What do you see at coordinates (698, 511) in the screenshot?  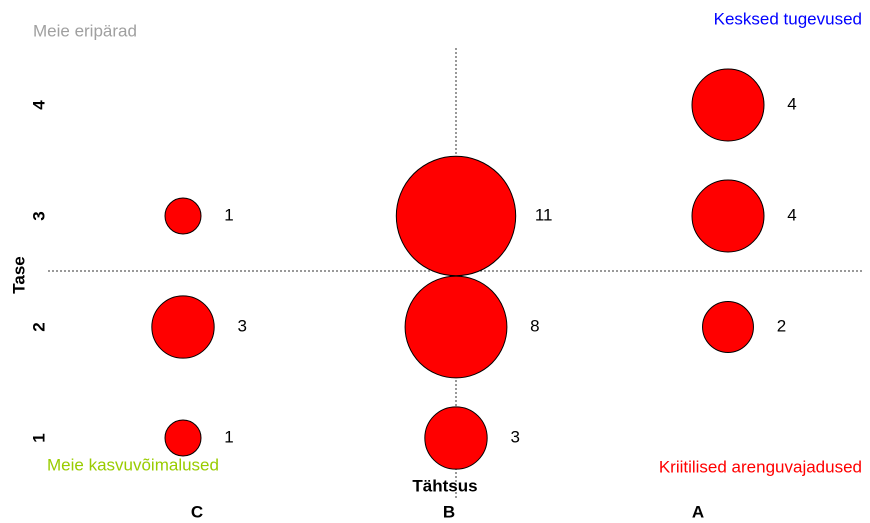 I see `x-tick-label: A` at bounding box center [698, 511].